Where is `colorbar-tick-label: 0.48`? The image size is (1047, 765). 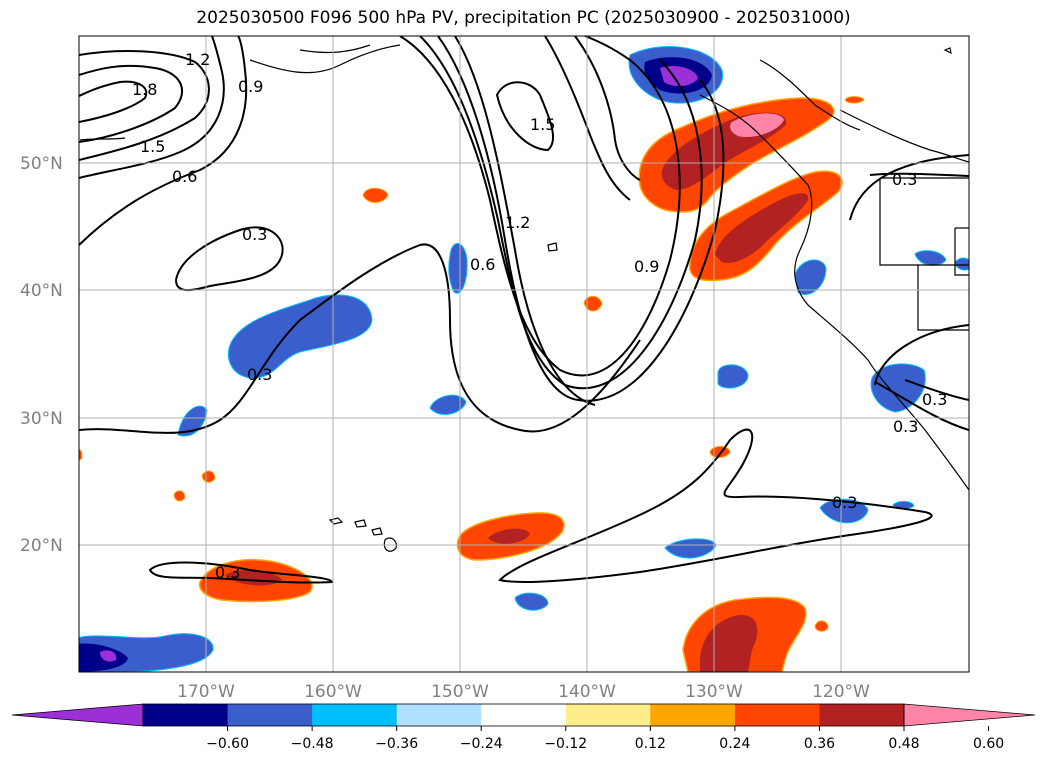
colorbar-tick-label: 0.48 is located at coordinates (903, 744).